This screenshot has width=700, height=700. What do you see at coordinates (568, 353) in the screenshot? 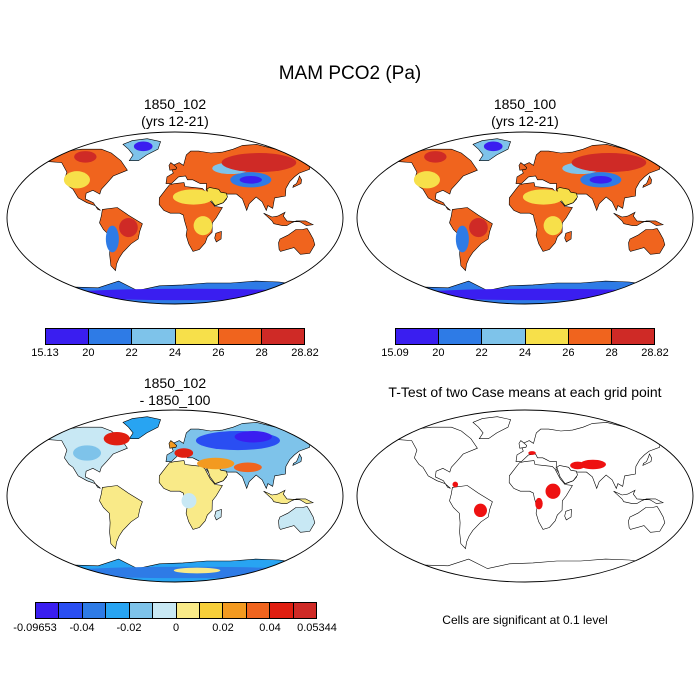
I see `colorbar-tick-label: 26` at bounding box center [568, 353].